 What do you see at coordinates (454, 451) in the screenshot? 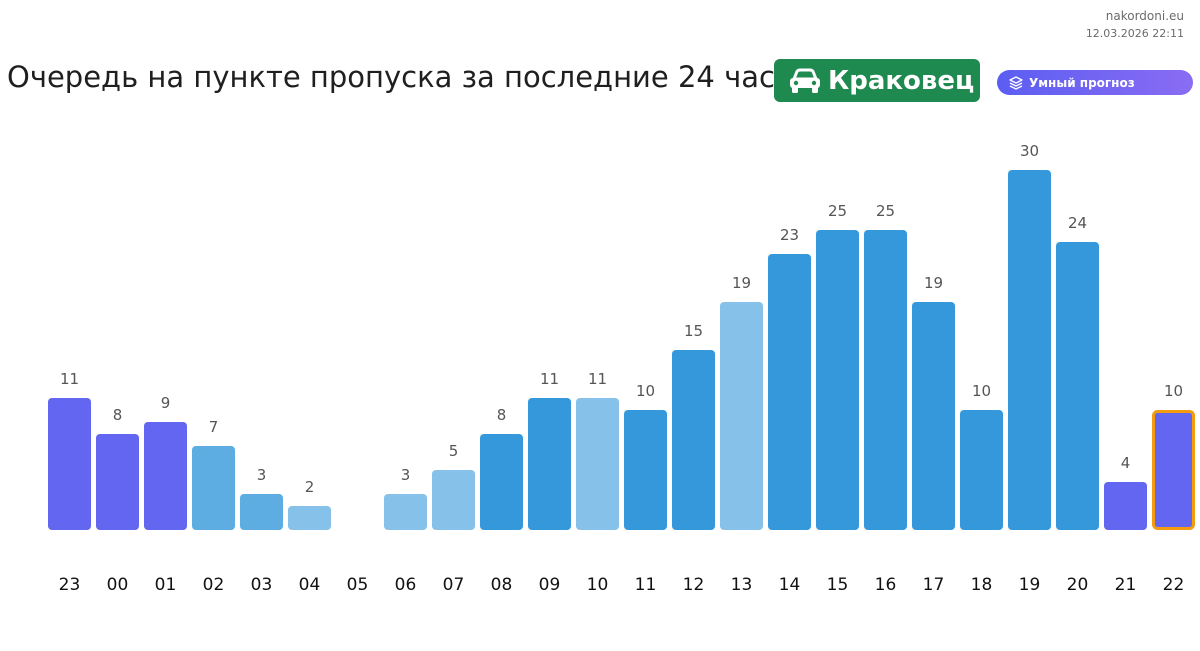
I see `bar-value-label: 5` at bounding box center [454, 451].